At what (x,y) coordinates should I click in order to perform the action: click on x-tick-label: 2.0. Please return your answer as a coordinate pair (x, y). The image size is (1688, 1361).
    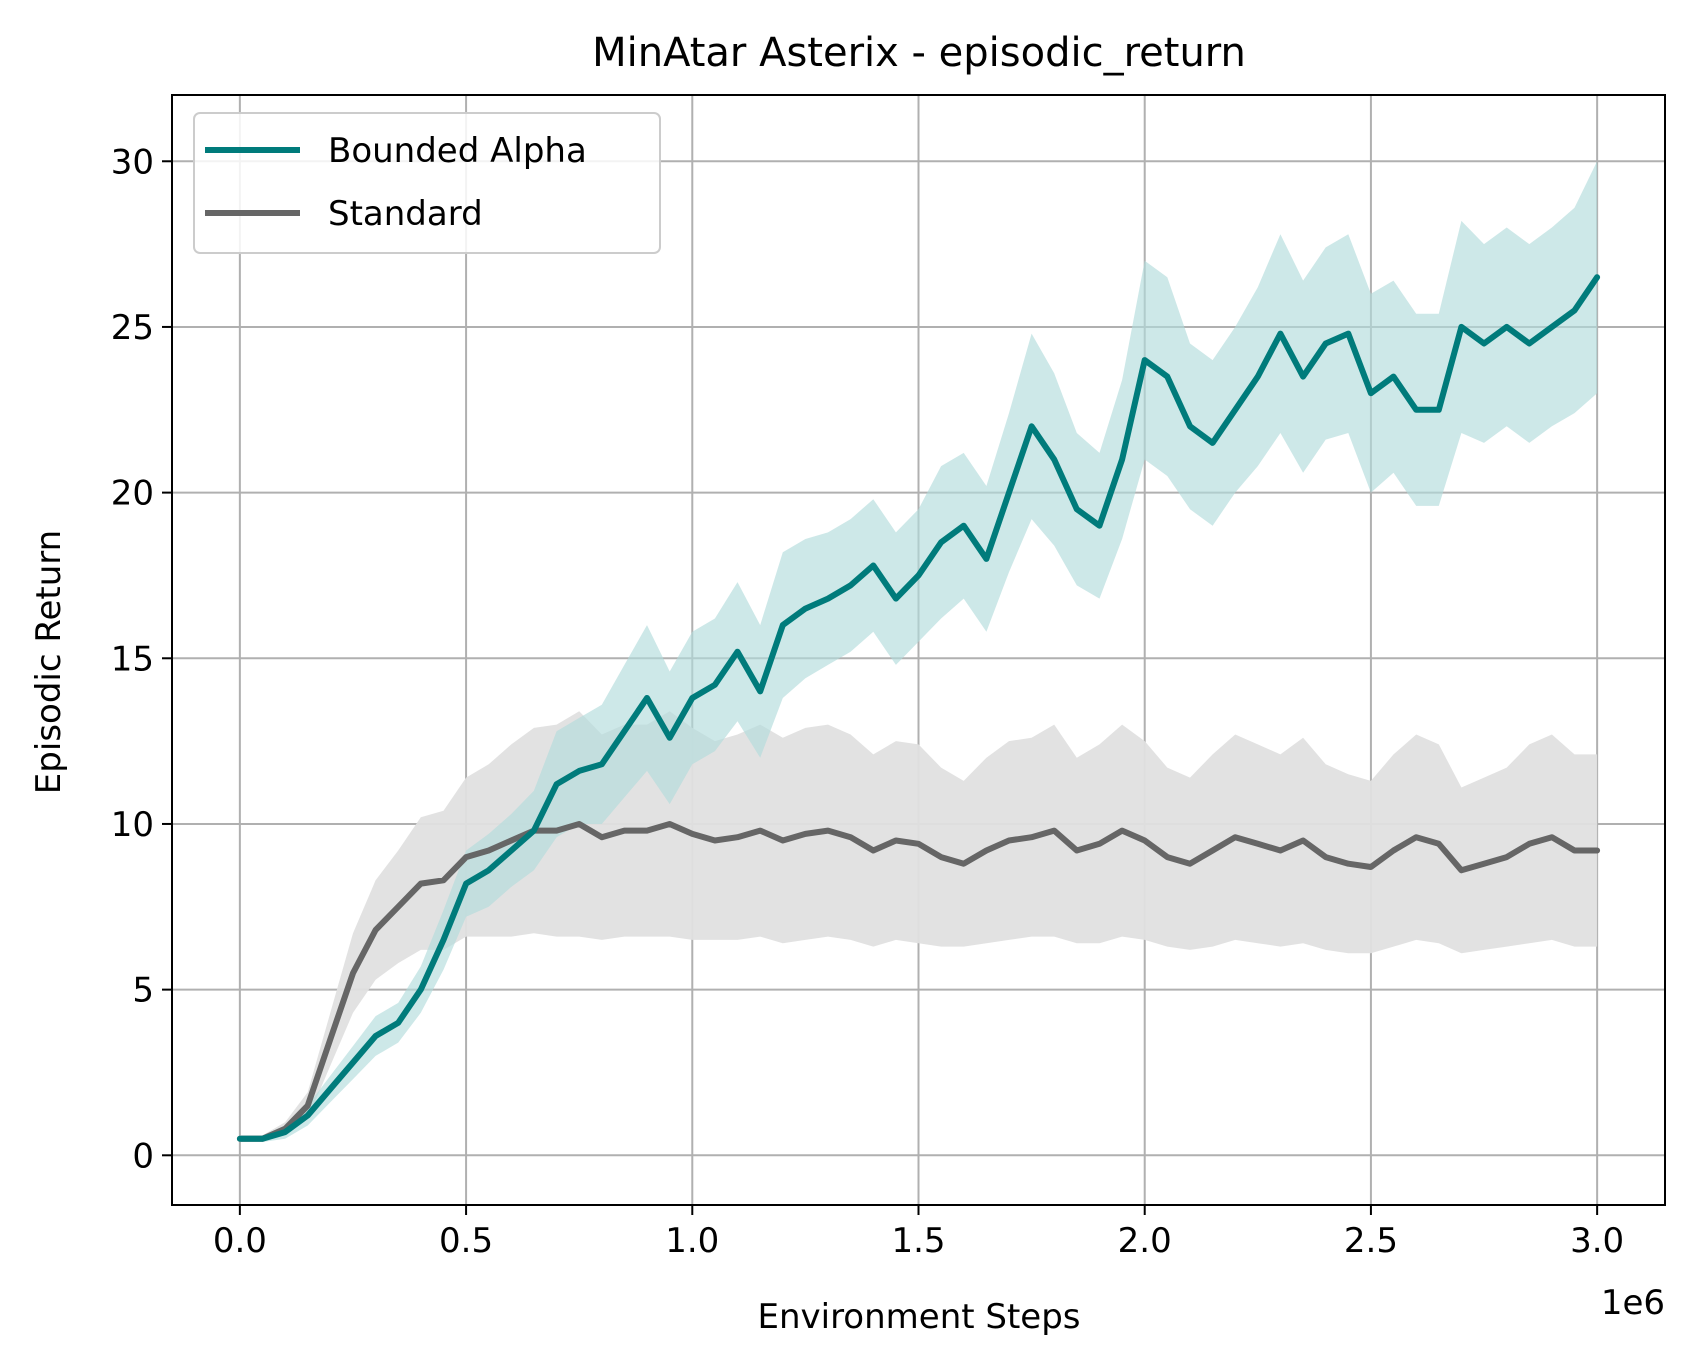
    Looking at the image, I should click on (1145, 1241).